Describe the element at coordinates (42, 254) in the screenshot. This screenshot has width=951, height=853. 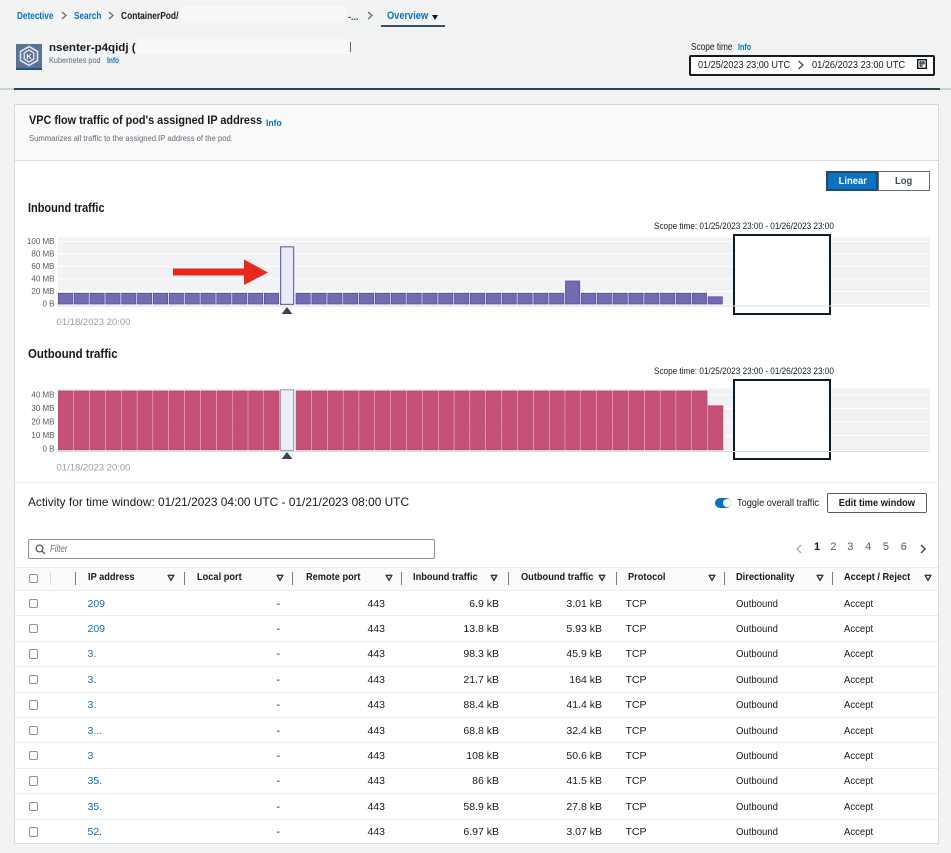
I see `svg-text: 80 MB` at that location.